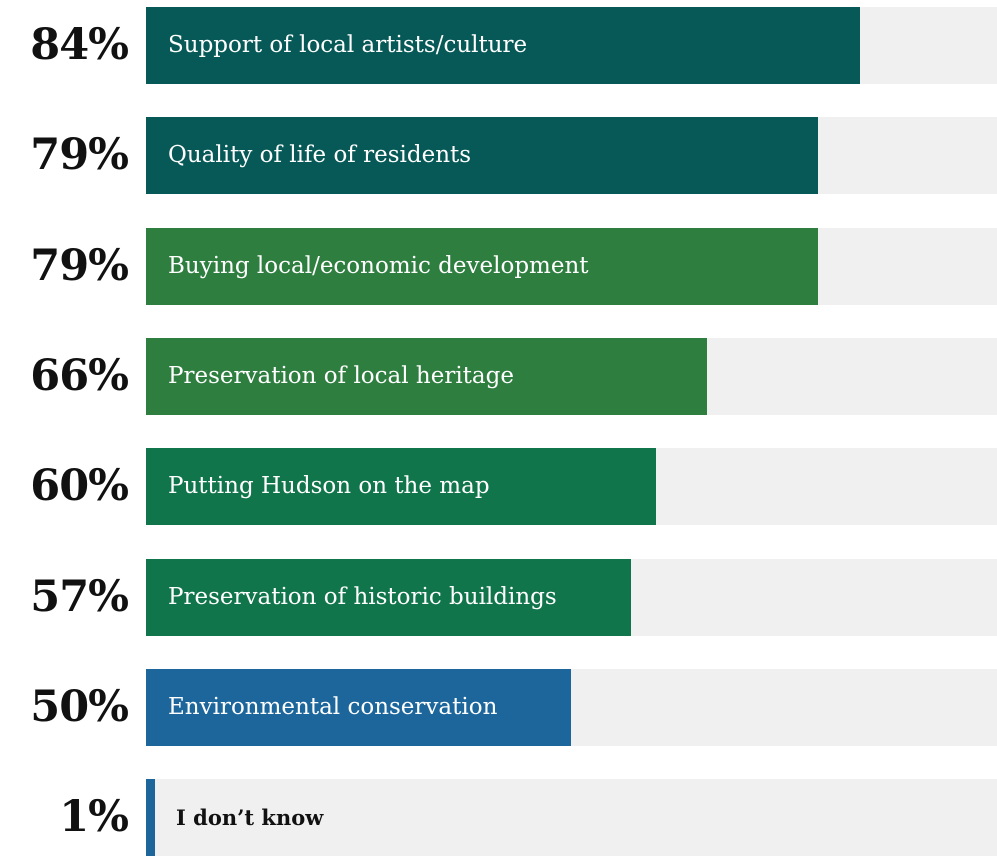 The height and width of the screenshot is (856, 997). I want to click on bar-track: Preservation of local heritage, so click(571, 376).